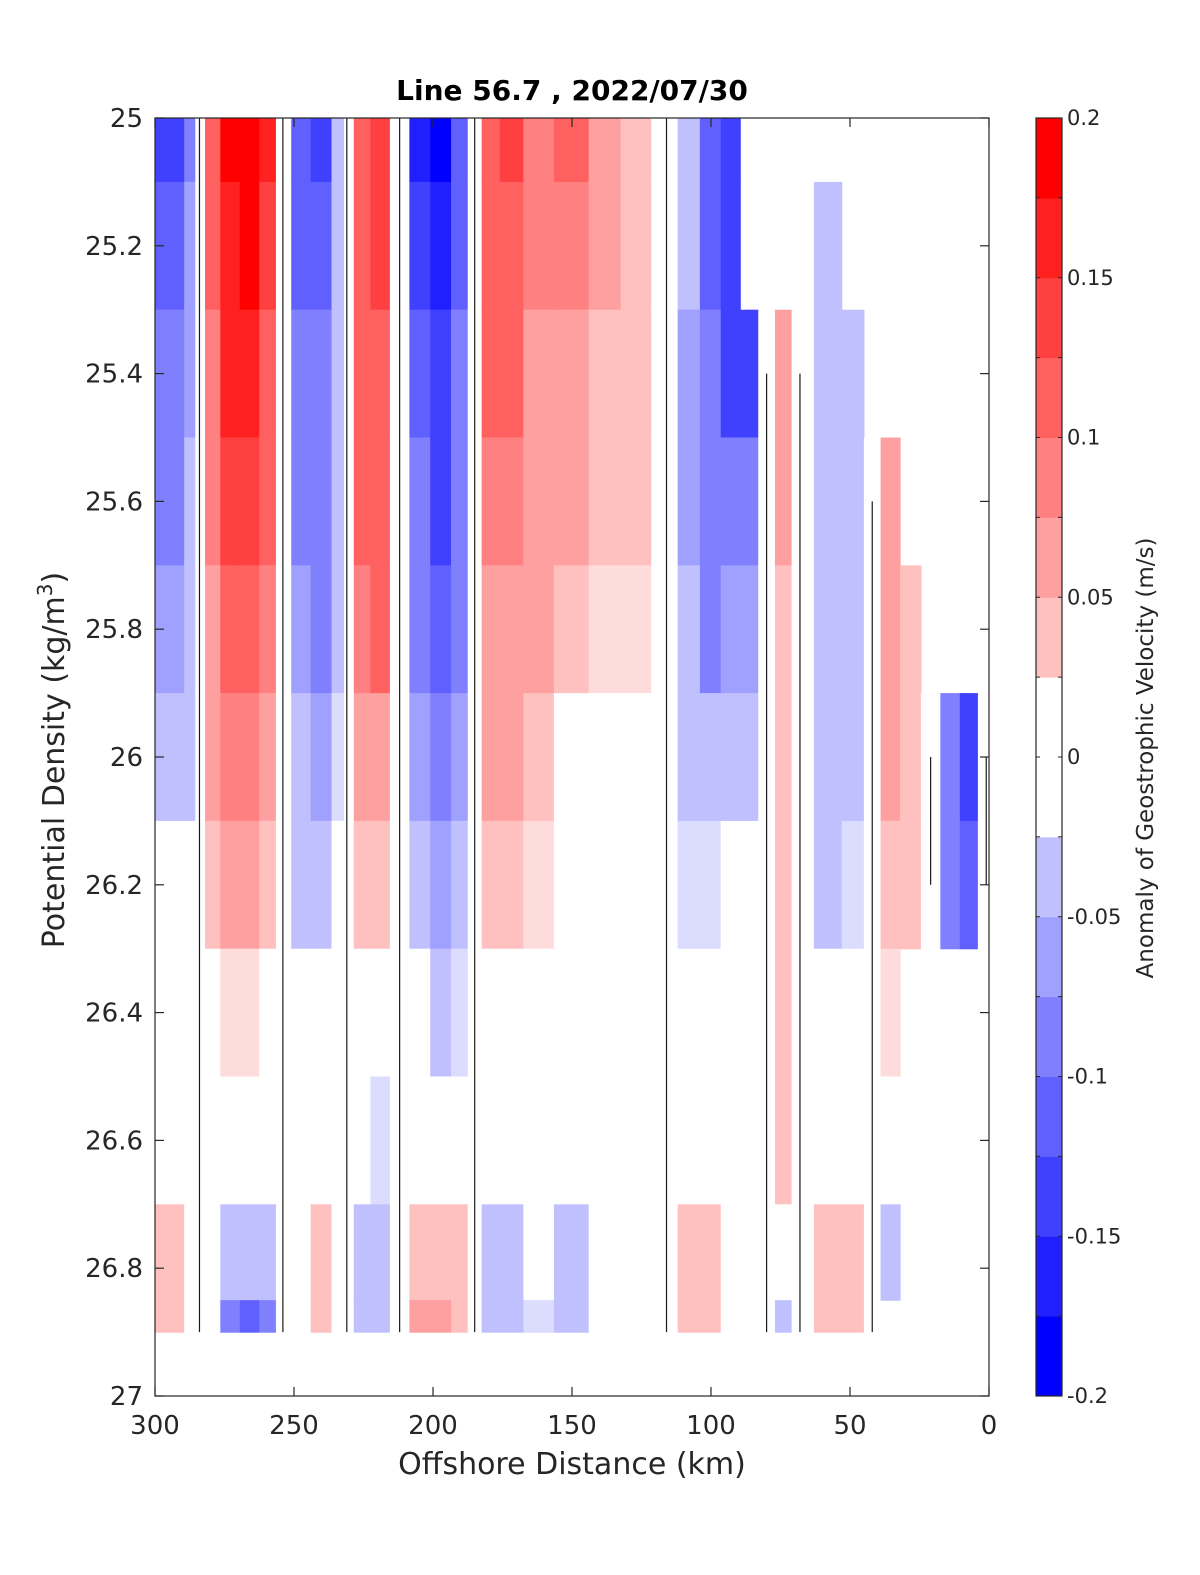  Describe the element at coordinates (1083, 118) in the screenshot. I see `colorbar-tick-label: 0.2` at that location.